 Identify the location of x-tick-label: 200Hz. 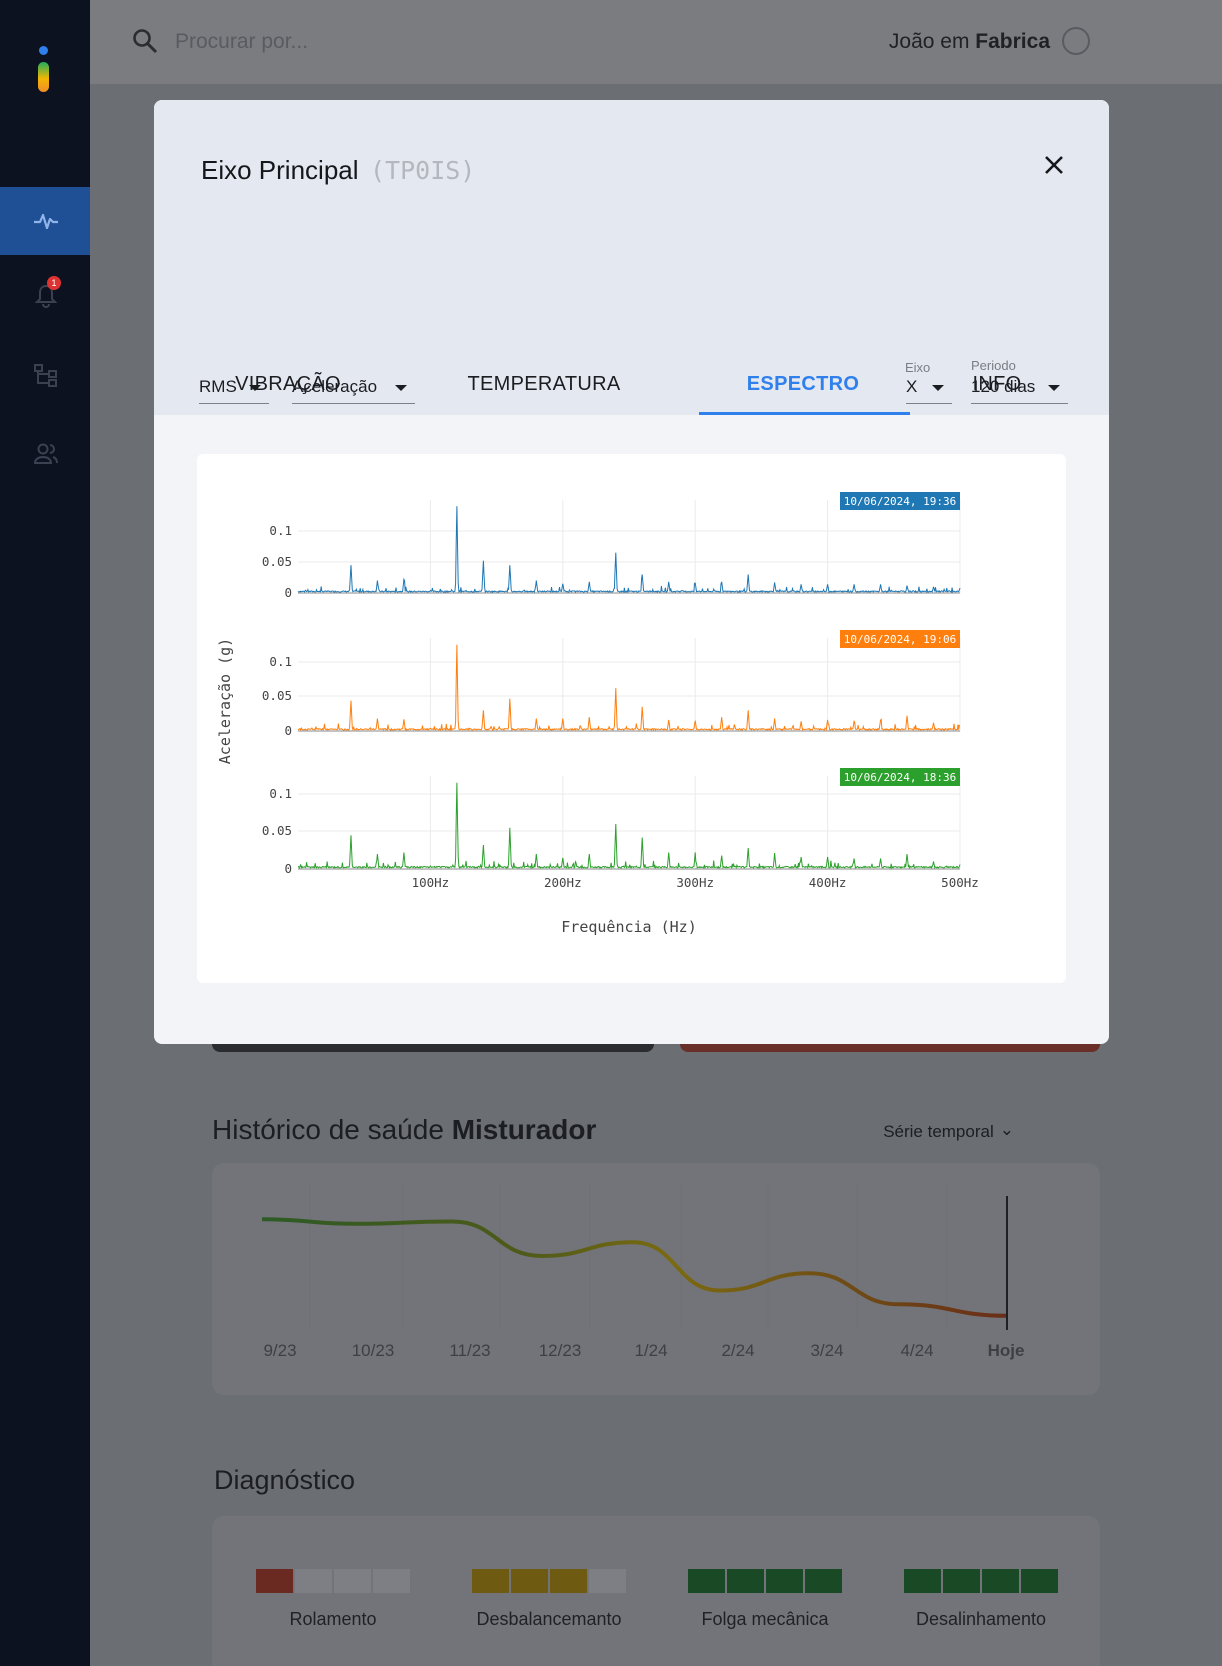
(563, 882).